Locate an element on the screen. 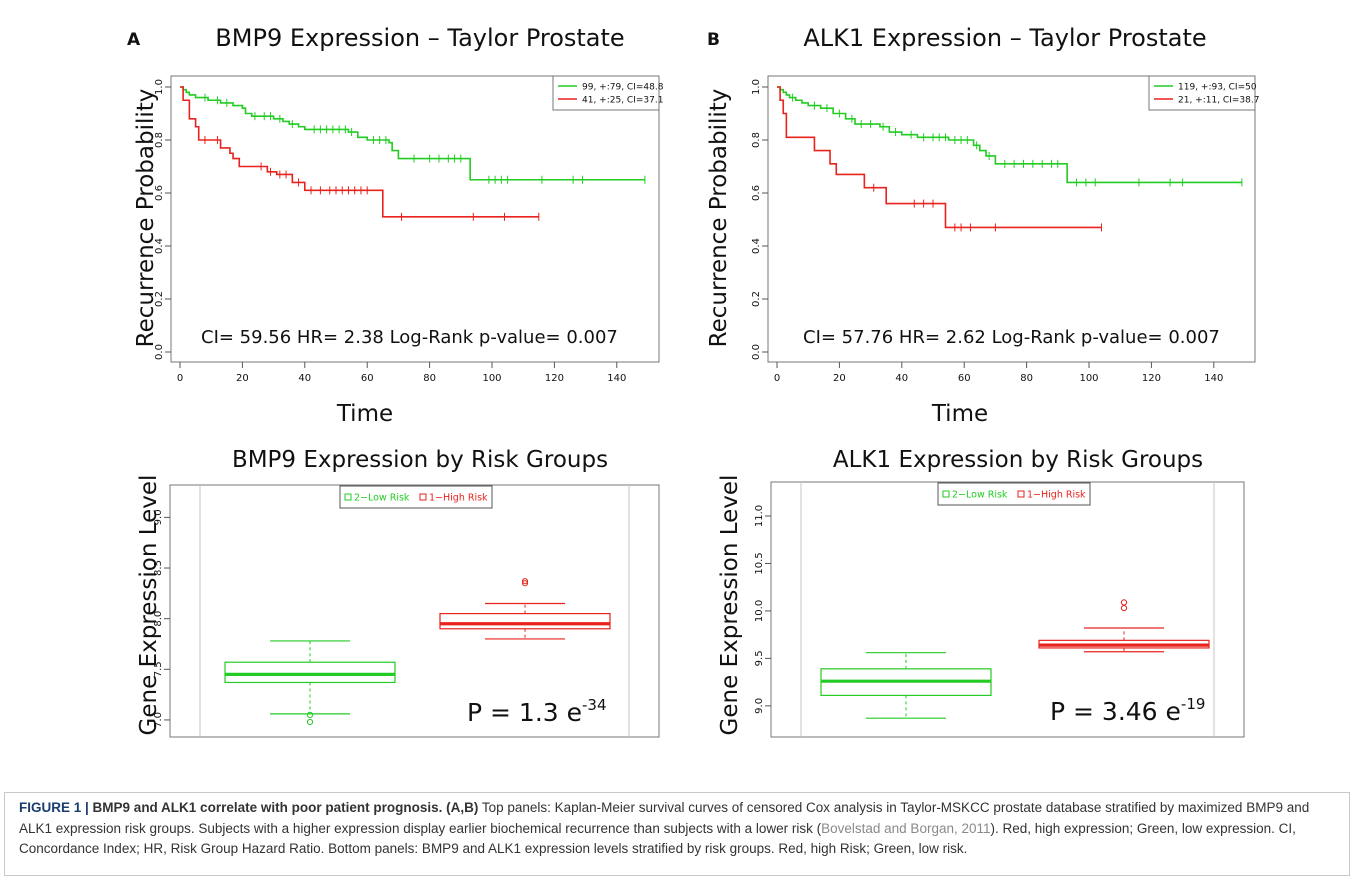  box-ytick-label: 7.0 is located at coordinates (158, 720).